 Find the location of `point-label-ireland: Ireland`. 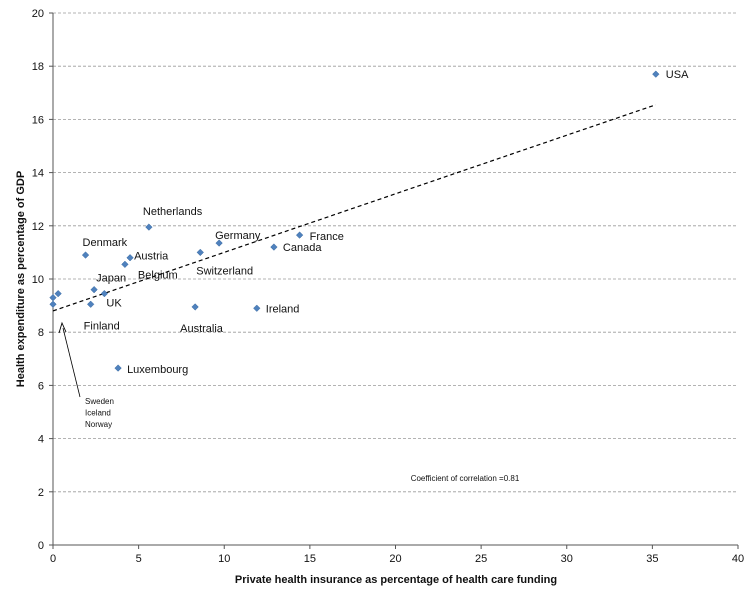

point-label-ireland: Ireland is located at coordinates (283, 309).